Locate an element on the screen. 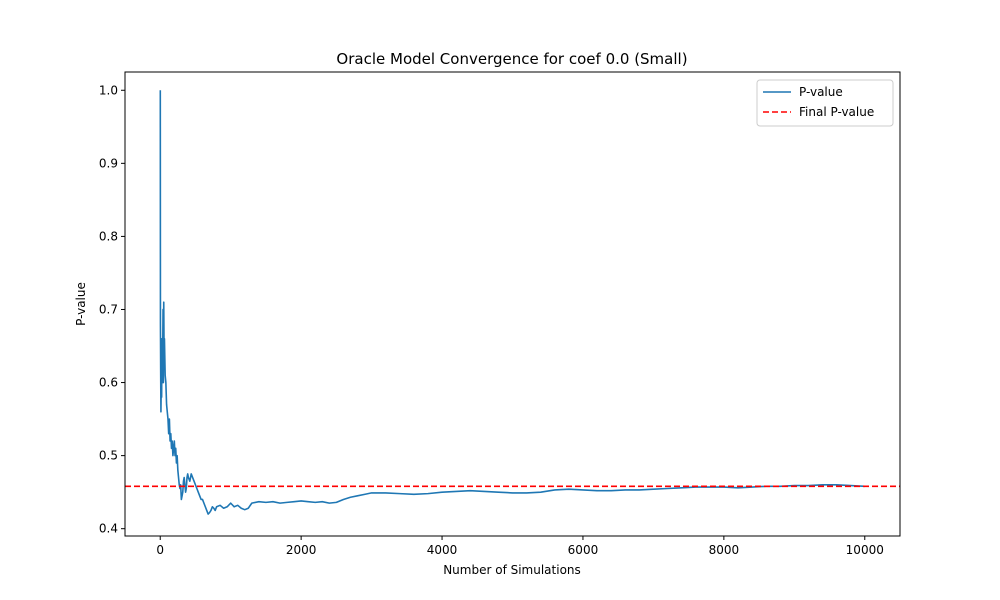 The height and width of the screenshot is (600, 1000). x-tick-label: 10000 is located at coordinates (865, 550).